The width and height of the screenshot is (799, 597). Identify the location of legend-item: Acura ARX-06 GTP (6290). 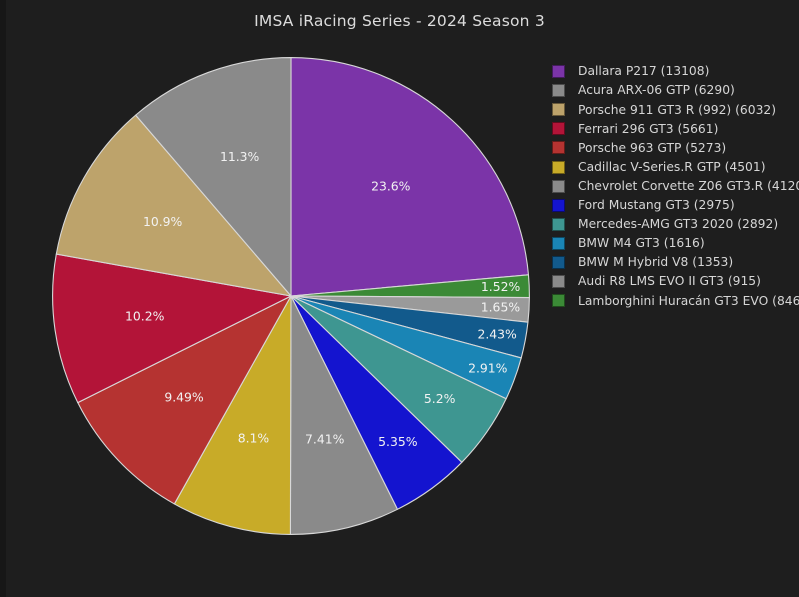
(674, 90).